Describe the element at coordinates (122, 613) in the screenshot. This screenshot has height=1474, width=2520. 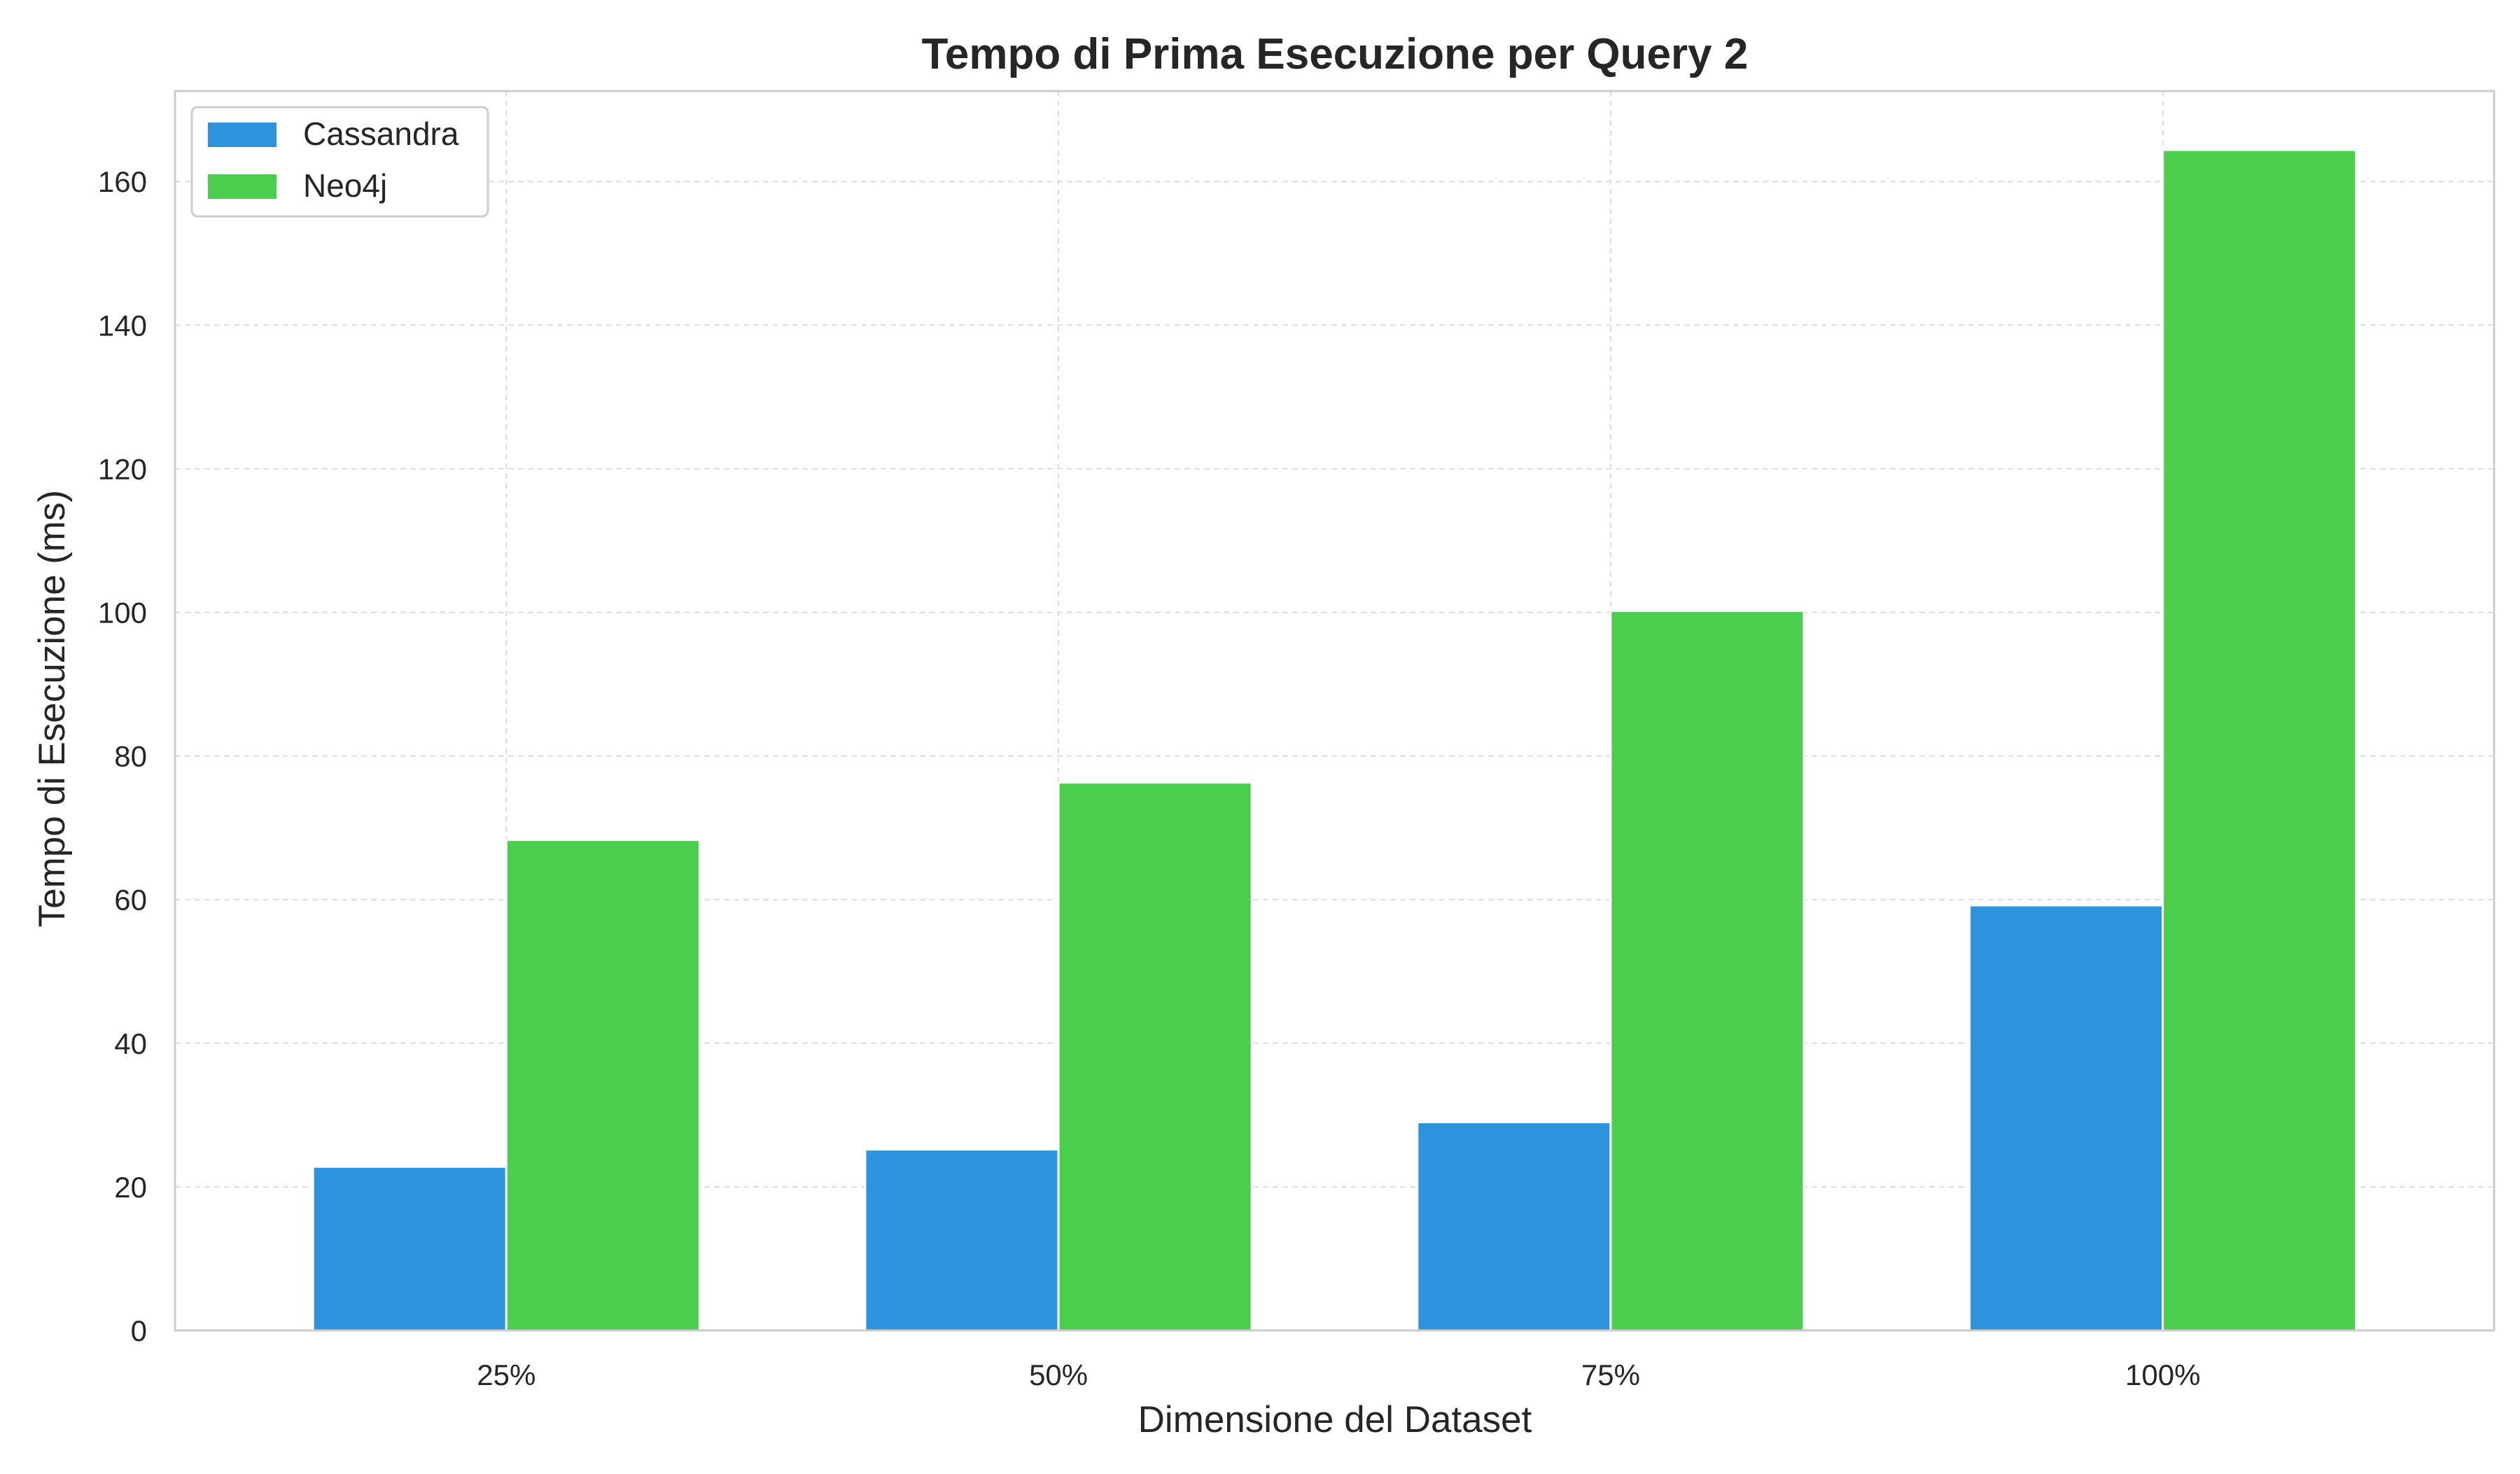
I see `y-tick-label: 100` at that location.